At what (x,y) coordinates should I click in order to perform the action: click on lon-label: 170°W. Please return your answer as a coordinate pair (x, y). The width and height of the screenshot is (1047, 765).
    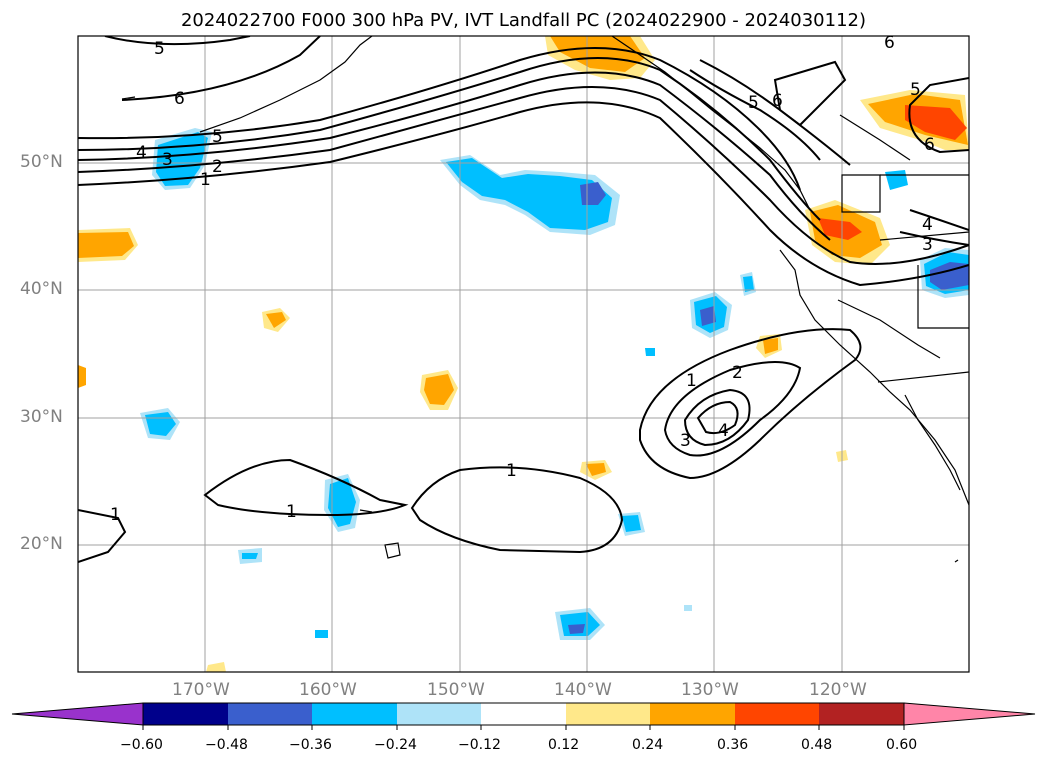
    Looking at the image, I should click on (201, 690).